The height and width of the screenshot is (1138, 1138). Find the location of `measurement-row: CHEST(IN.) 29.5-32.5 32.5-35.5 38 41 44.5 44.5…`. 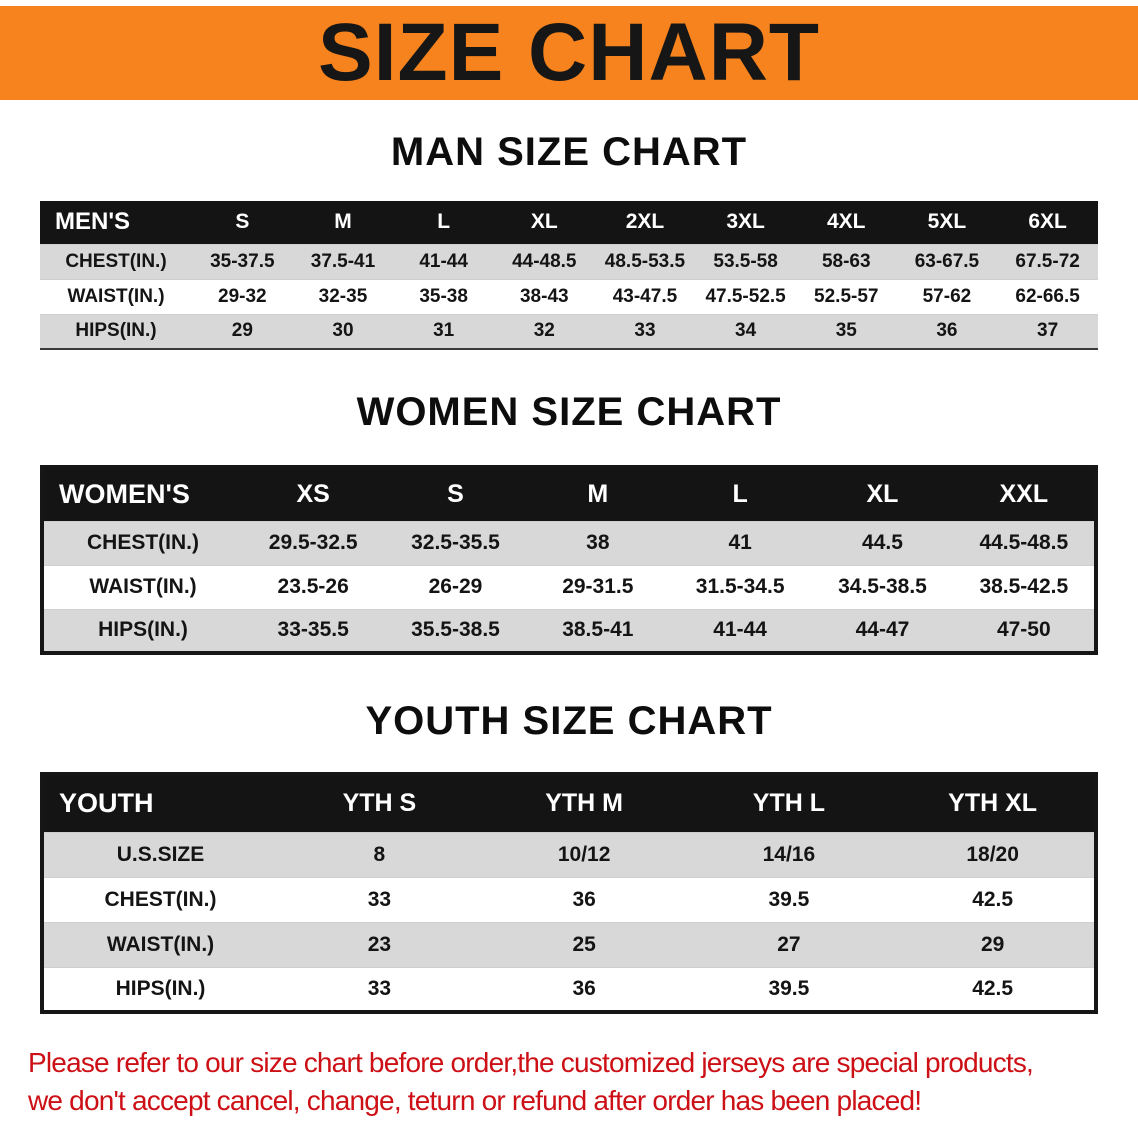

measurement-row: CHEST(IN.) 29.5-32.5 32.5-35.5 38 41 44.5 44.5… is located at coordinates (569, 543).